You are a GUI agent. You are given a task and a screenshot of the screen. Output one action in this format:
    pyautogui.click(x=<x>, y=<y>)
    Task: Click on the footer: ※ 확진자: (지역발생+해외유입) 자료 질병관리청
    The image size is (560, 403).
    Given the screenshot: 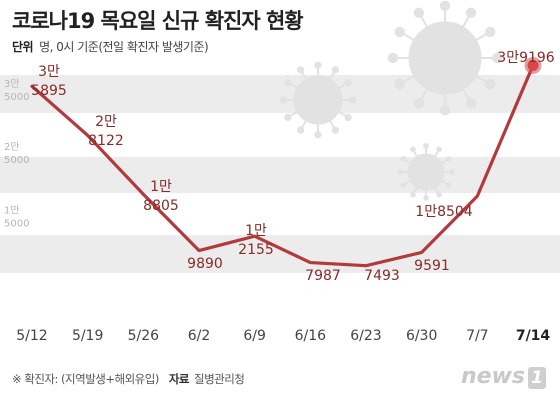 What is the action you would take?
    pyautogui.click(x=128, y=379)
    